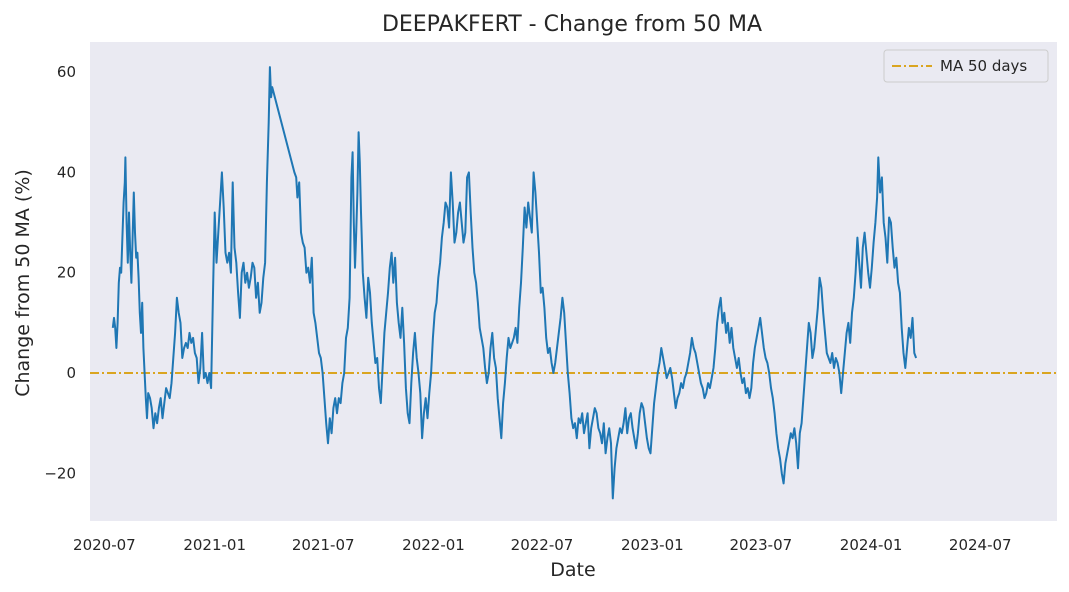 This screenshot has width=1069, height=592. Describe the element at coordinates (66, 172) in the screenshot. I see `y-tick-label: 40` at that location.